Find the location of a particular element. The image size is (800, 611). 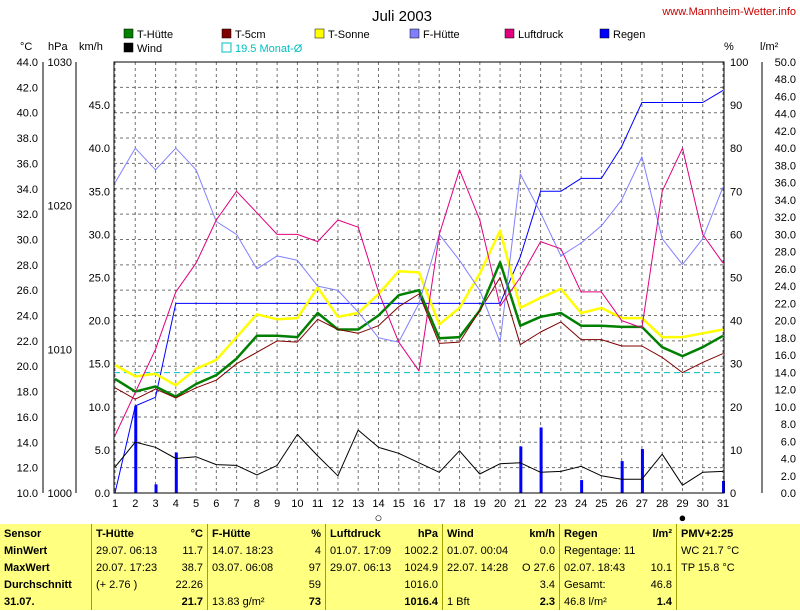

luftdruck-min: 1002.2 is located at coordinates (421, 551).